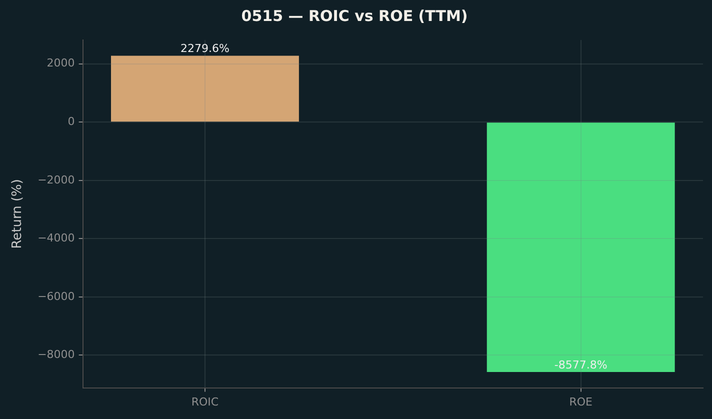 This screenshot has height=419, width=712. Describe the element at coordinates (56, 296) in the screenshot. I see `y-tick-label: −6000` at that location.